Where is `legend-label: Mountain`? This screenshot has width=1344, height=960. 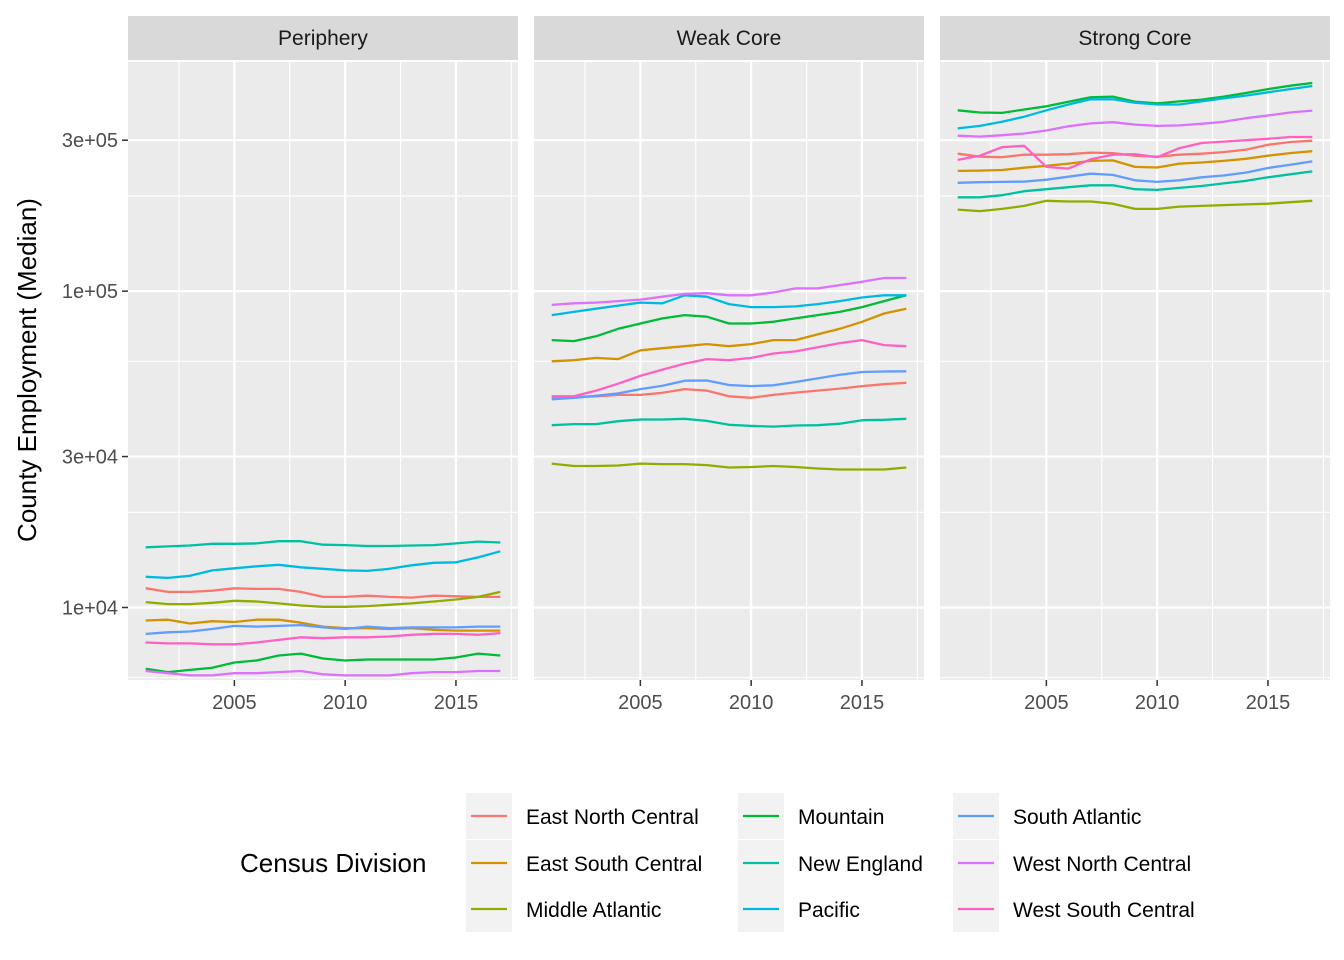 legend-label: Mountain is located at coordinates (841, 817).